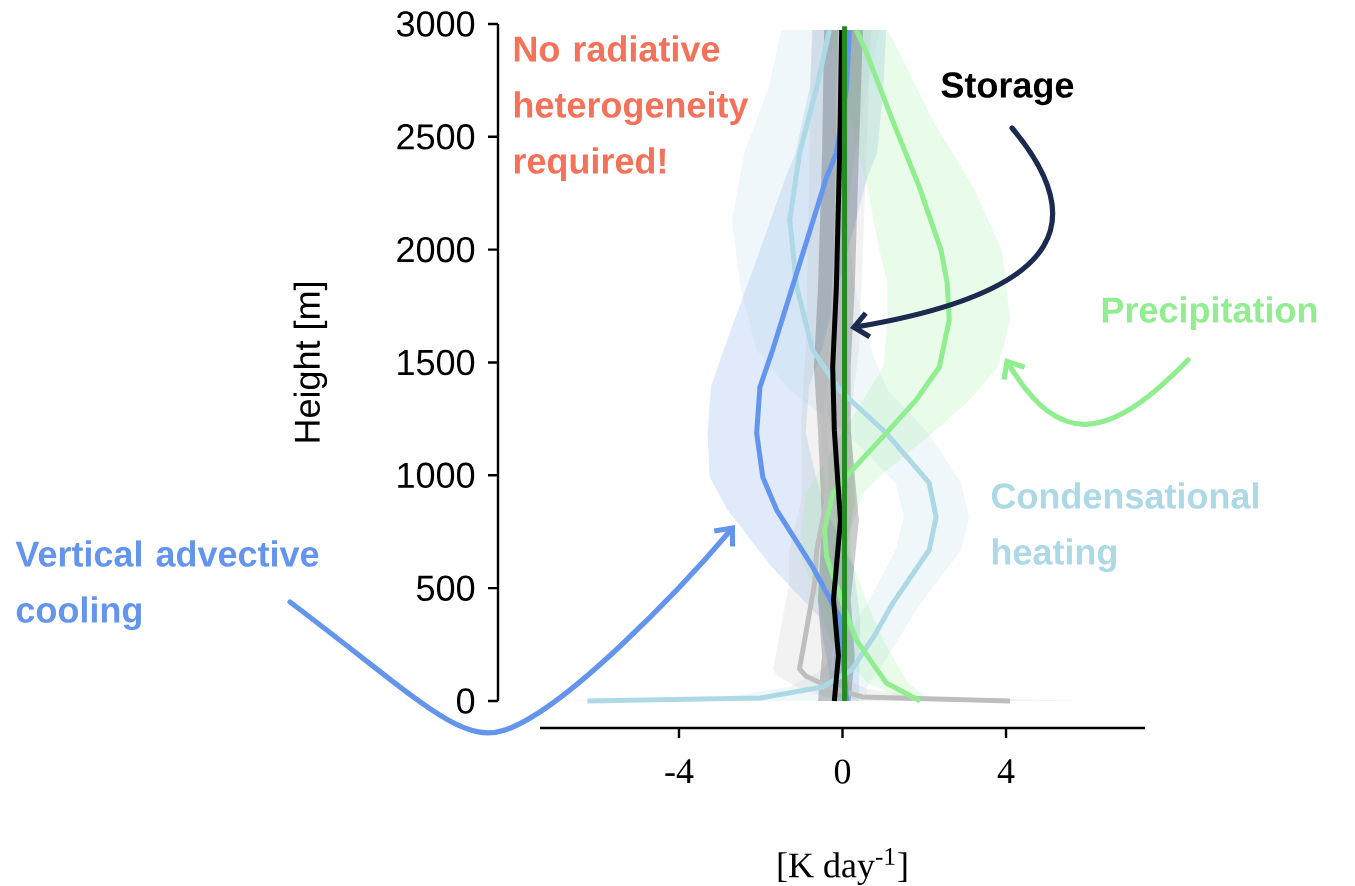 The image size is (1355, 886). Describe the element at coordinates (842, 771) in the screenshot. I see `x-tick-label: 0` at that location.